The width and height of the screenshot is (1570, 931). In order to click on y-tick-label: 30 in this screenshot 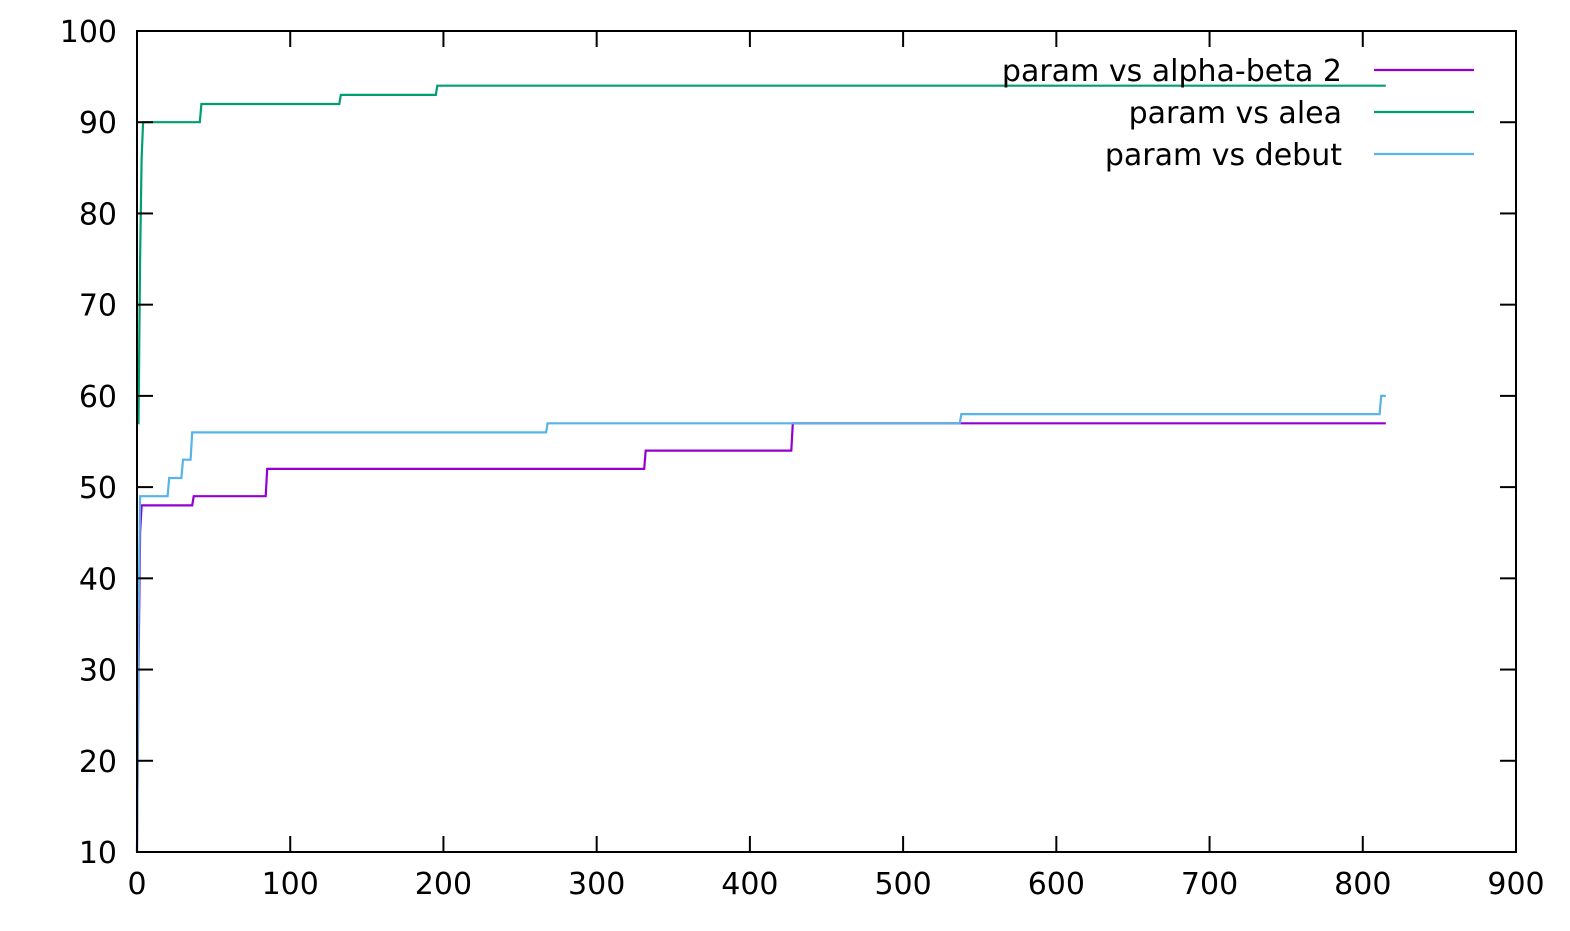, I will do `click(98, 671)`.